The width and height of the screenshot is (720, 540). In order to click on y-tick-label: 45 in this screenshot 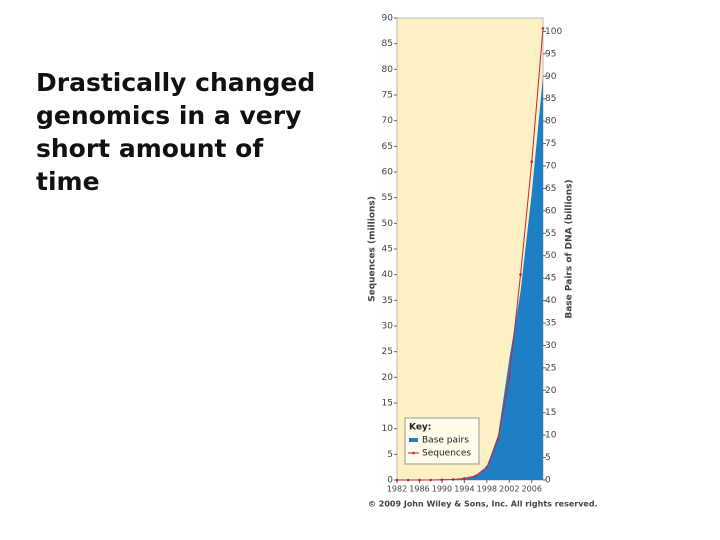, I will do `click(387, 250)`.